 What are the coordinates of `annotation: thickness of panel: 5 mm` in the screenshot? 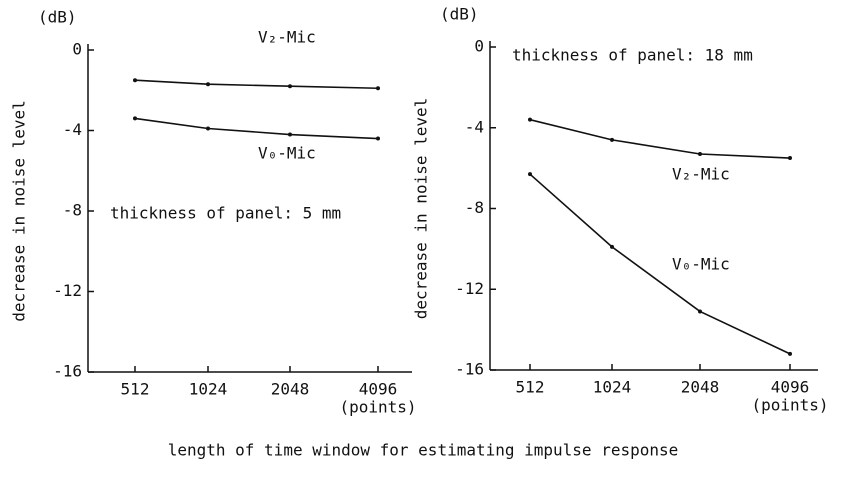 It's located at (225, 213).